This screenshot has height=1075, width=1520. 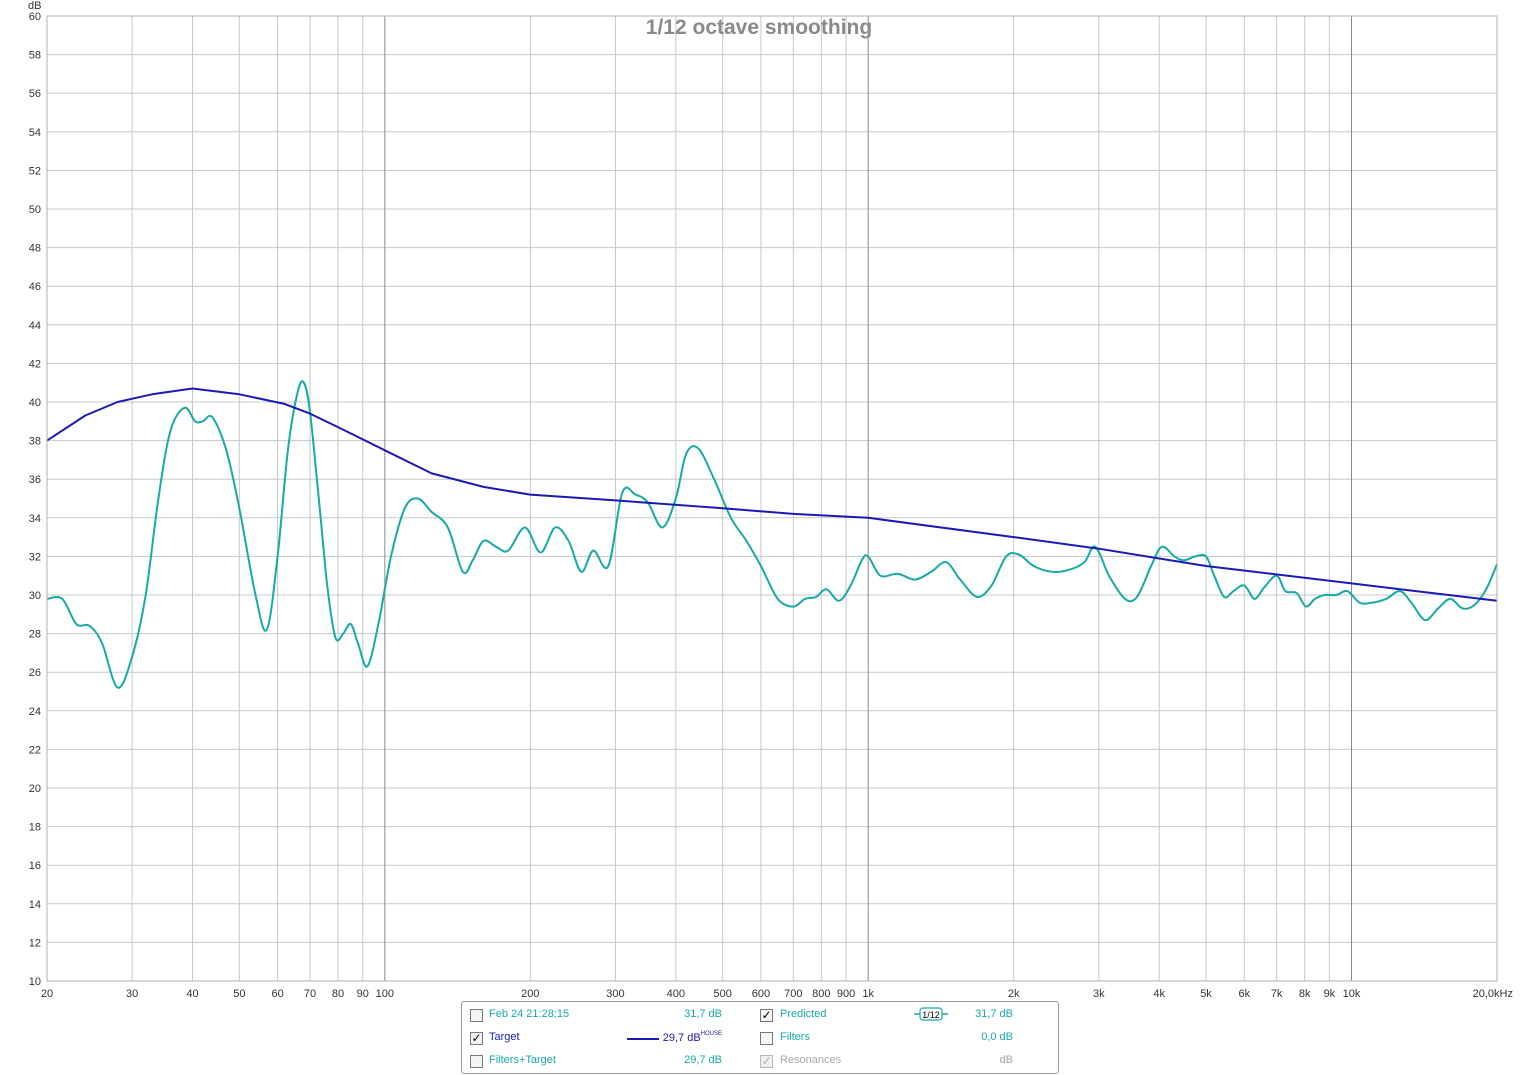 What do you see at coordinates (47, 994) in the screenshot?
I see `x-tick-label: 20` at bounding box center [47, 994].